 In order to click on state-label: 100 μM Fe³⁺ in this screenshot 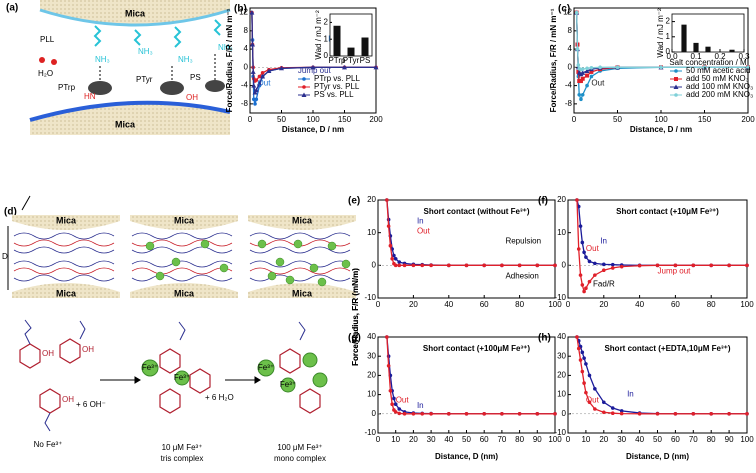, I will do `click(299, 447)`.